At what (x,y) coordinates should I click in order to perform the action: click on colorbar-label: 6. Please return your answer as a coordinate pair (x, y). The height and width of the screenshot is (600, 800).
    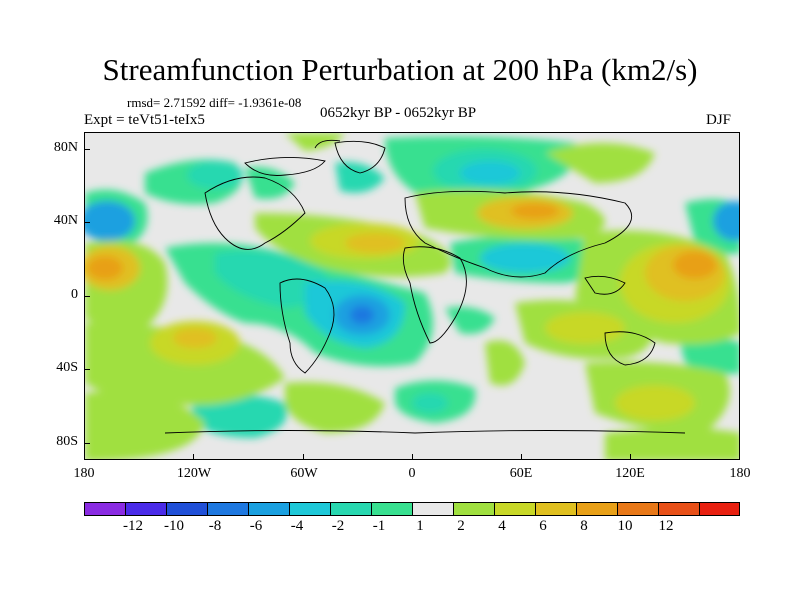
    Looking at the image, I should click on (543, 526).